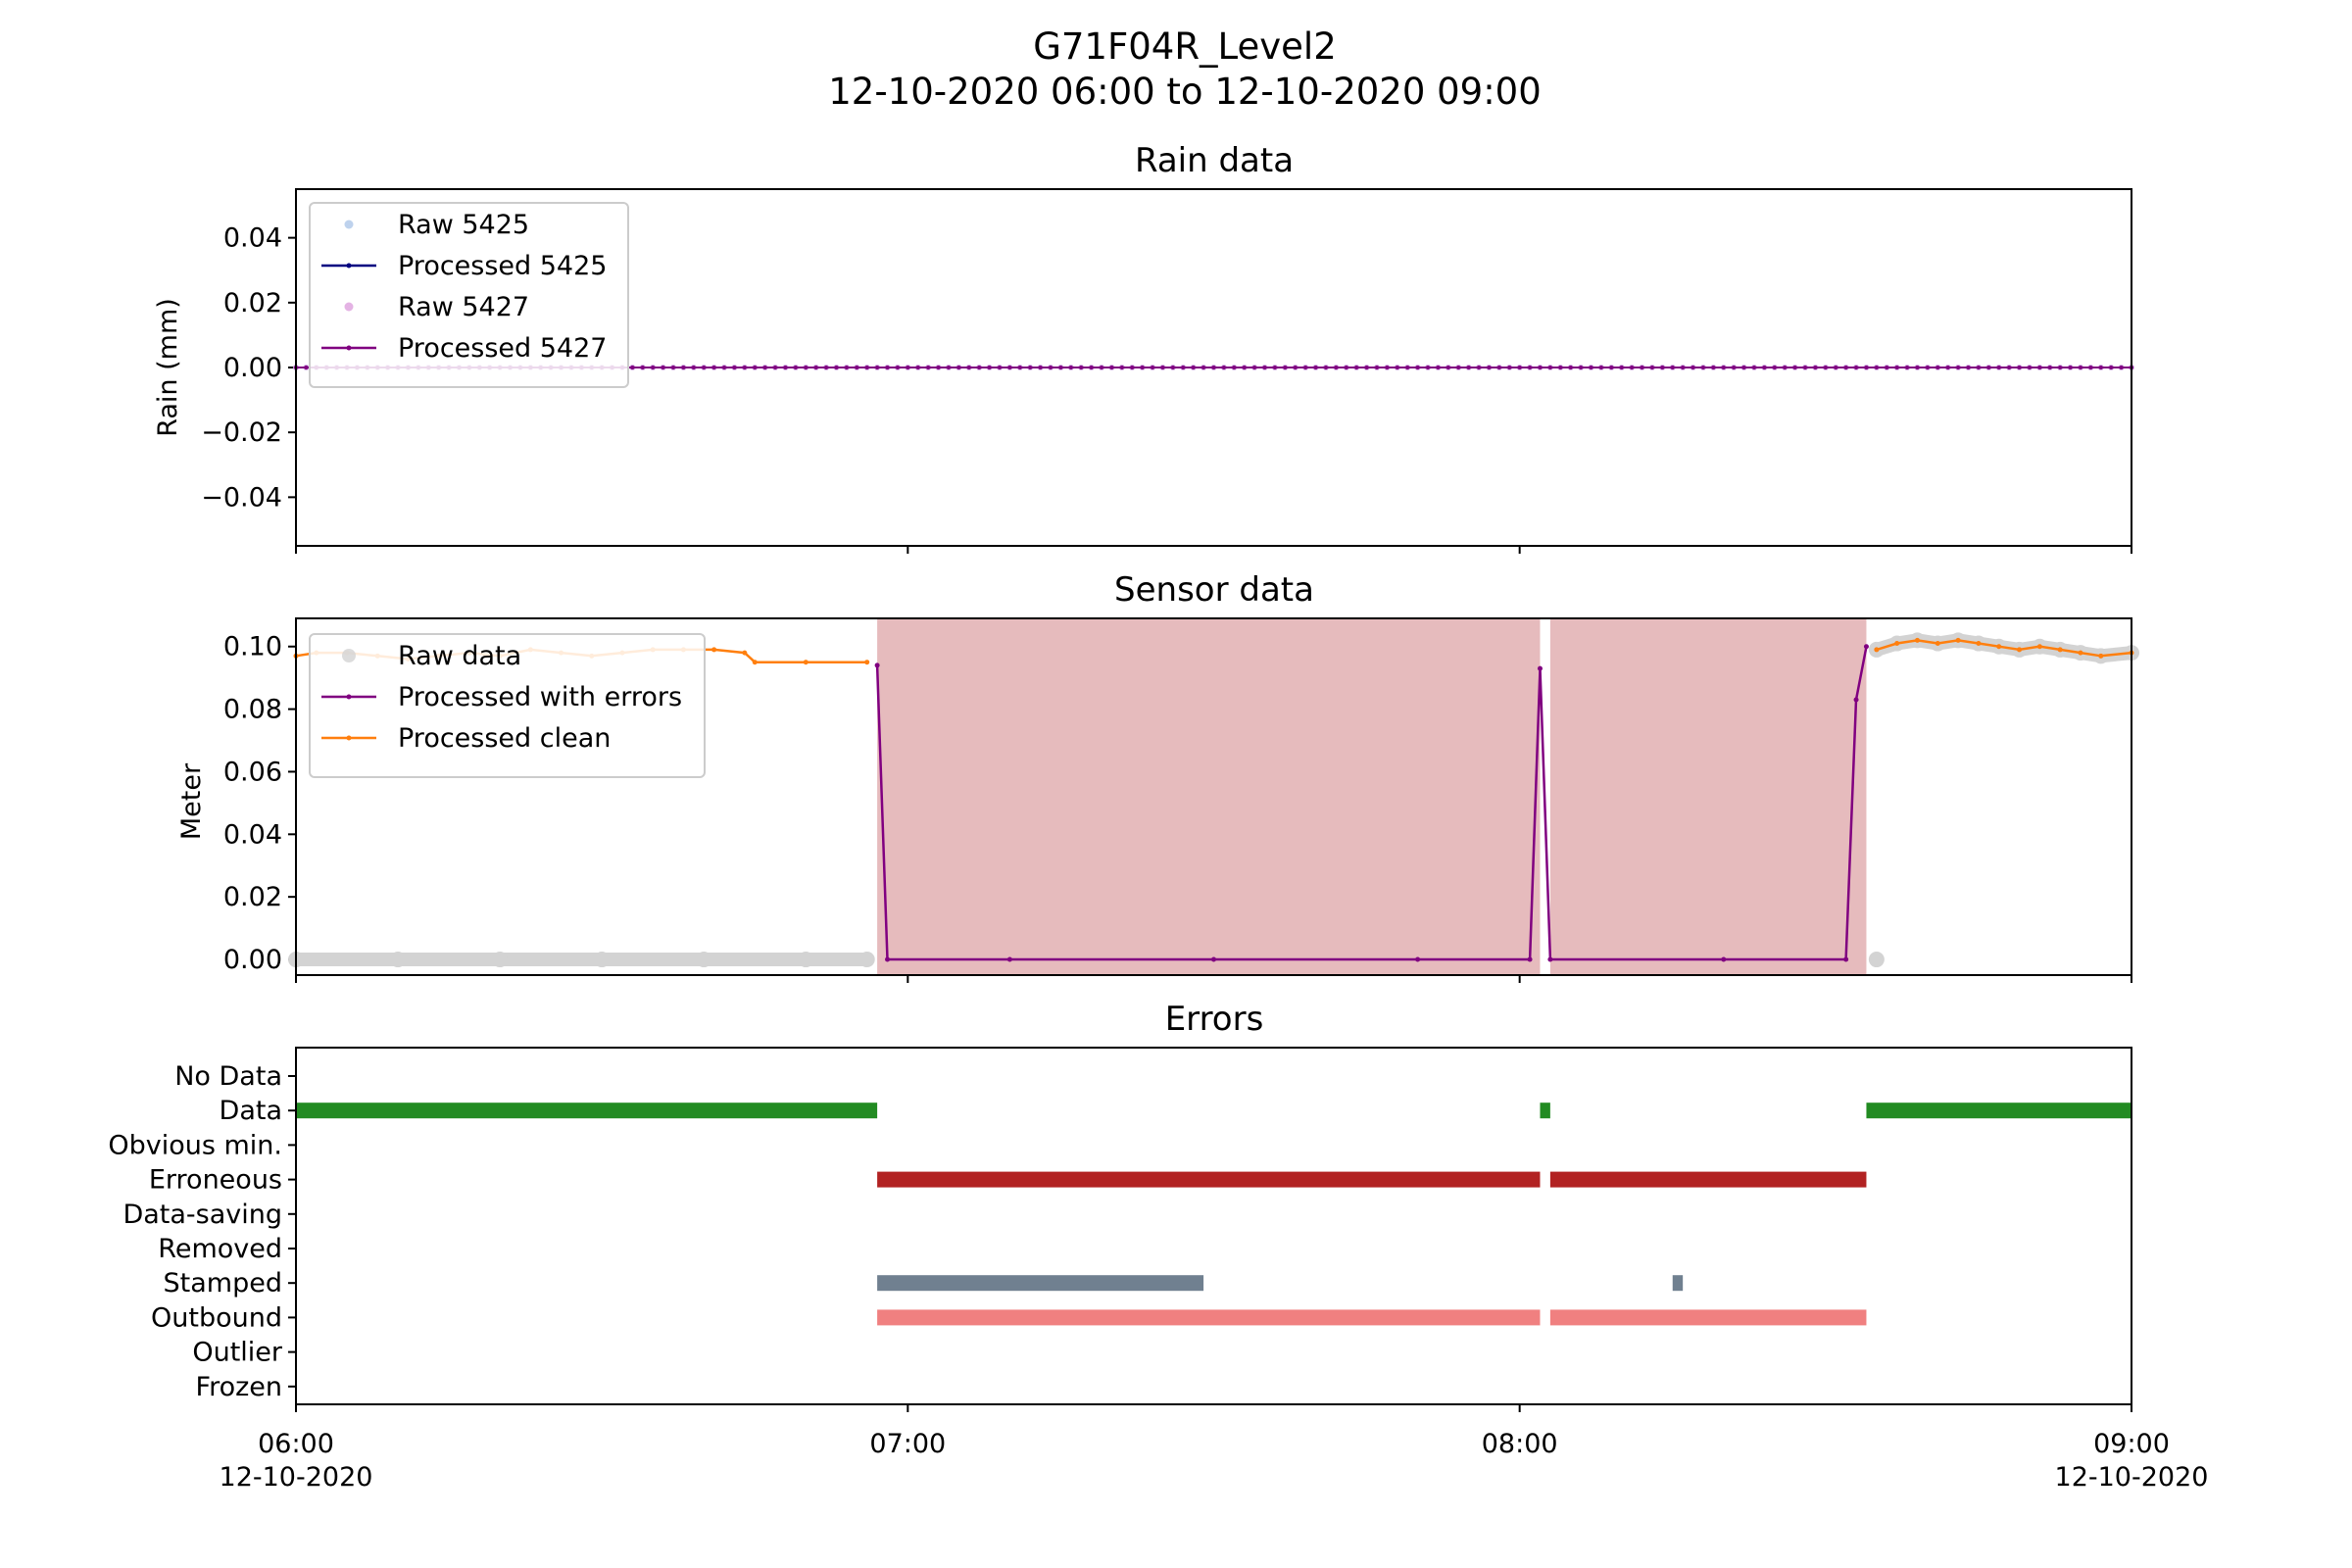  I want to click on errors-panel-title: Errors, so click(1214, 1019).